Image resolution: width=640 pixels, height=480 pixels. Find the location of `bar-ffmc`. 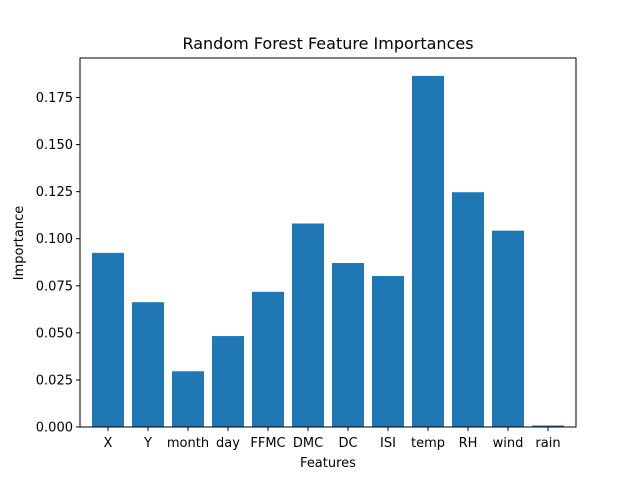

bar-ffmc is located at coordinates (268, 359).